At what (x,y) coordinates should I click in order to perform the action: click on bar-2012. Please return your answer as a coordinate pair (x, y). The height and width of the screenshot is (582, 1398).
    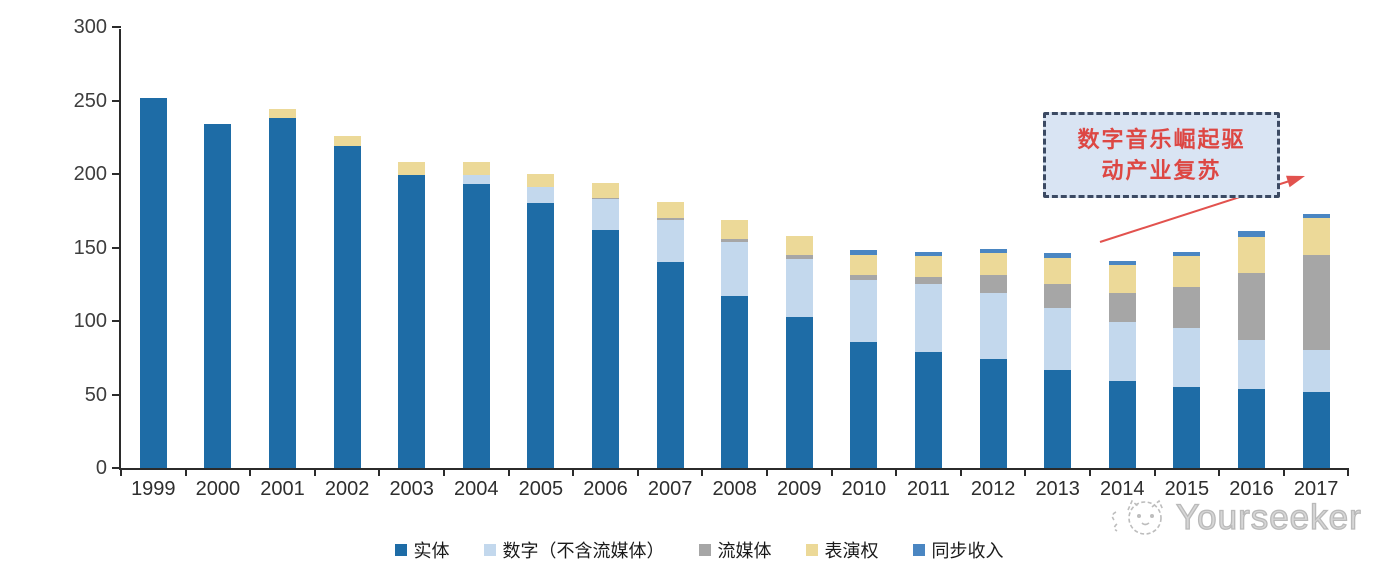
    Looking at the image, I should click on (993, 358).